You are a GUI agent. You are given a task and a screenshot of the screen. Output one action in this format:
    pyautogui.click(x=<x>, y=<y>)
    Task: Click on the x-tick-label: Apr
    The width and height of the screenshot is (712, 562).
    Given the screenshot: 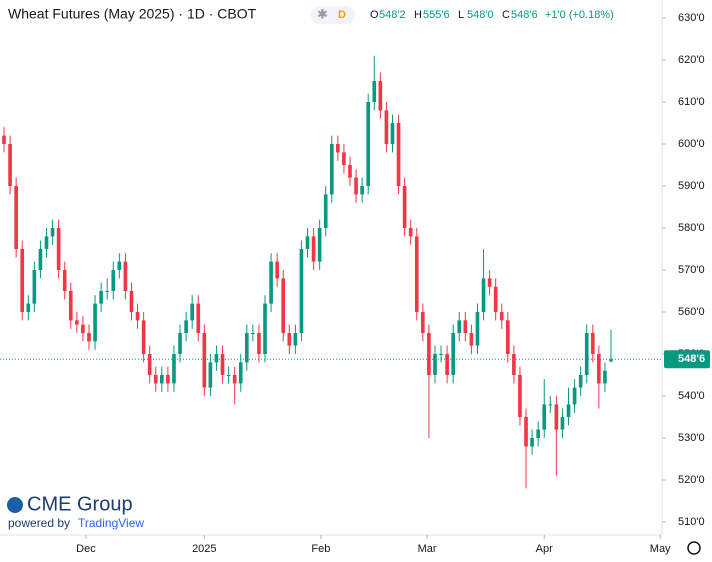 What is the action you would take?
    pyautogui.click(x=544, y=549)
    